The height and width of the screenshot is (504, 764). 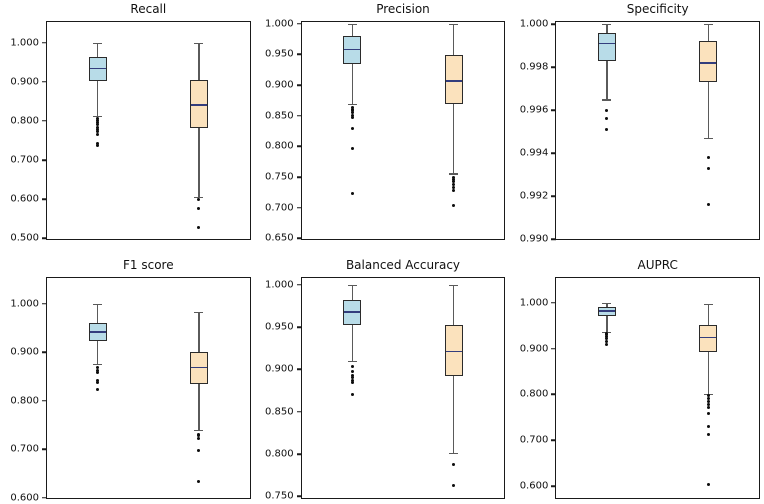 What do you see at coordinates (534, 110) in the screenshot?
I see `y-axis-tick-label: 0.996` at bounding box center [534, 110].